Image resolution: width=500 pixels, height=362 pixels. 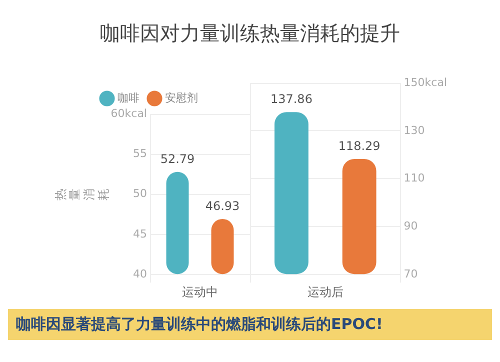 What do you see at coordinates (140, 233) in the screenshot?
I see `y-tick-label: 45` at bounding box center [140, 233].